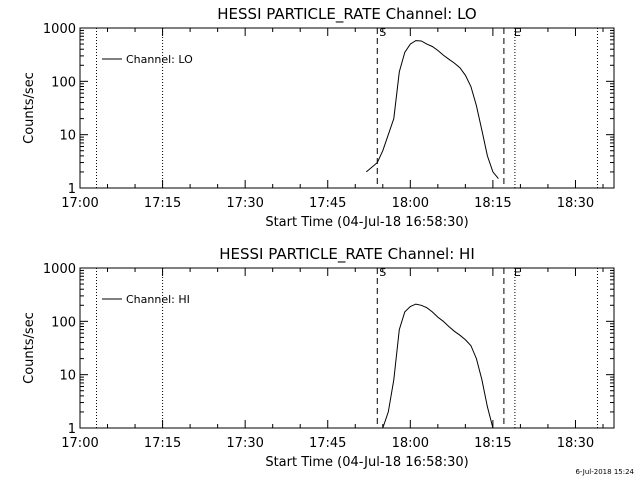  Describe the element at coordinates (575, 443) in the screenshot. I see `panel2-x-tick-label: 18:30` at that location.